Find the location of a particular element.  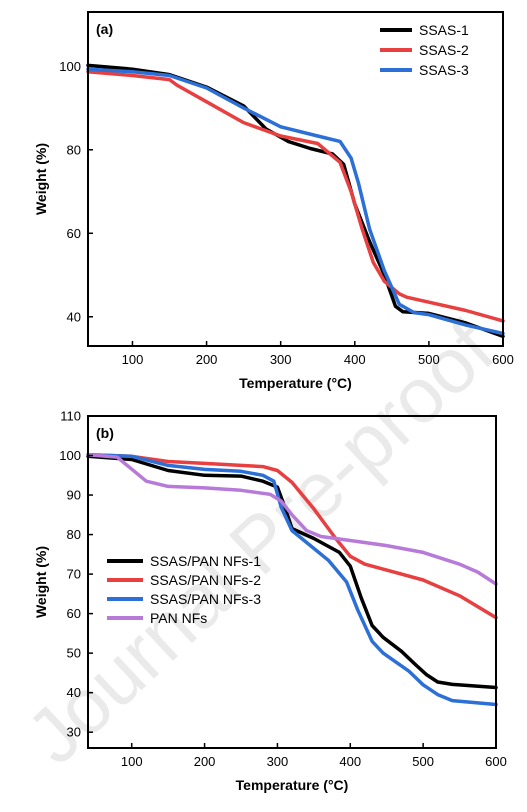

legend-label: SSAS-2 is located at coordinates (444, 50).